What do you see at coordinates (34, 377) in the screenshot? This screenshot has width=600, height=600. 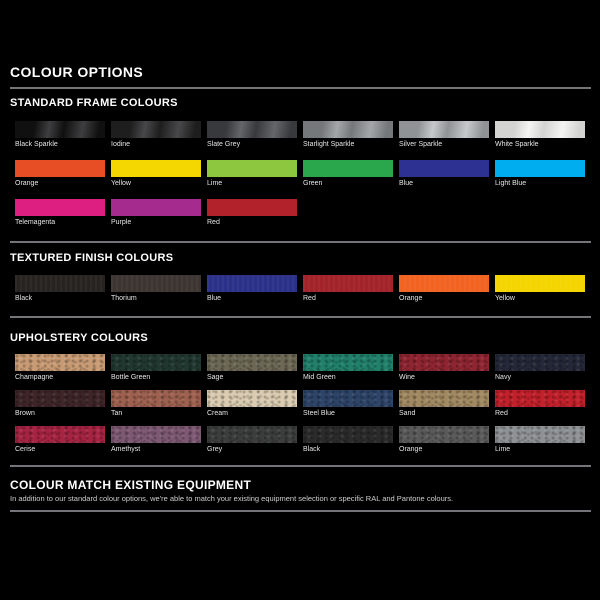 I see `swatch-label: Champagne` at bounding box center [34, 377].